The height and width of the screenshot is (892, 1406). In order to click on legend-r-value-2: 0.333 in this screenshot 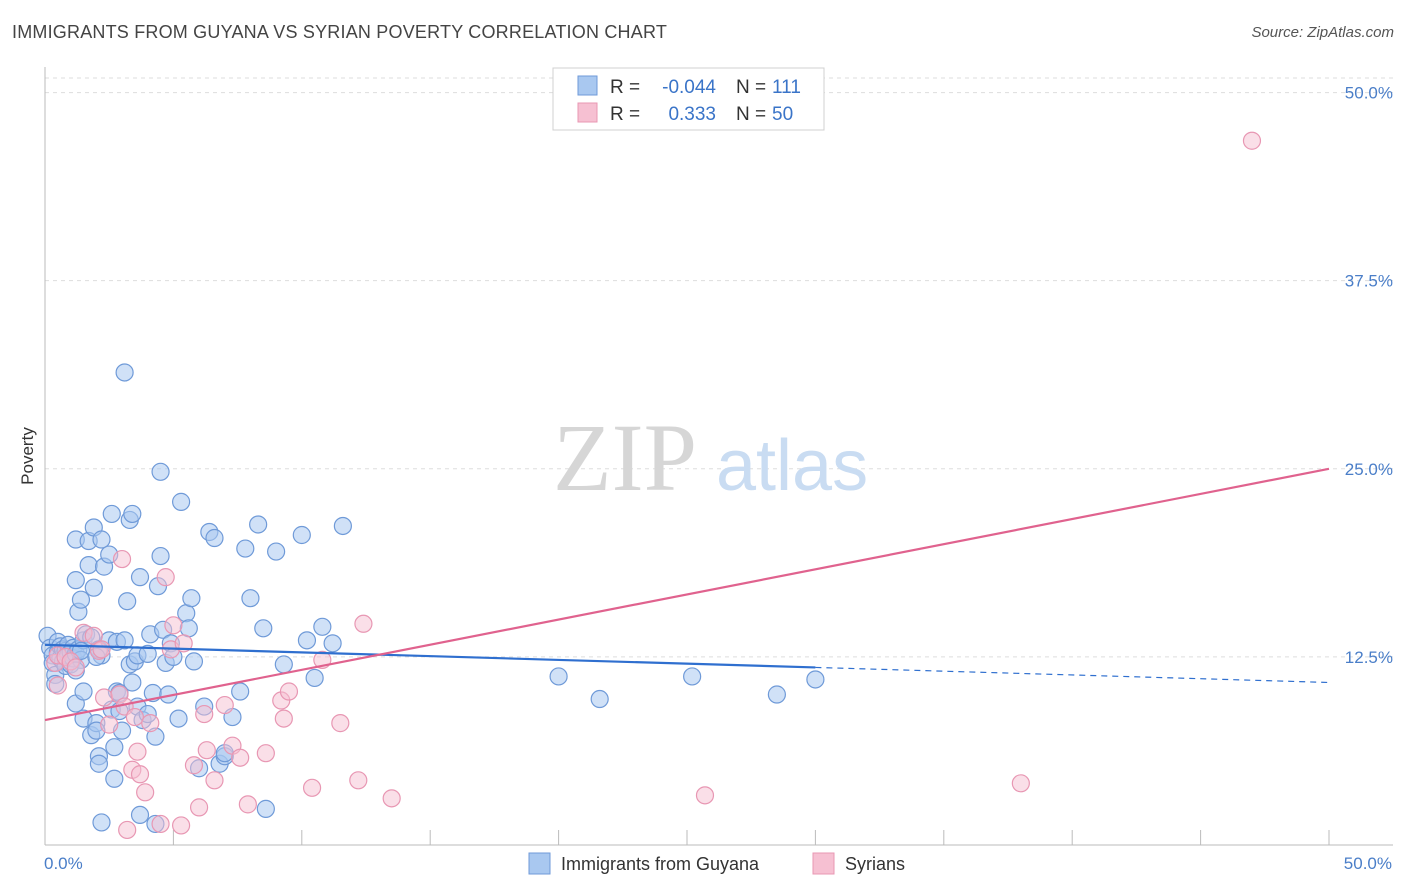, I will do `click(692, 114)`.